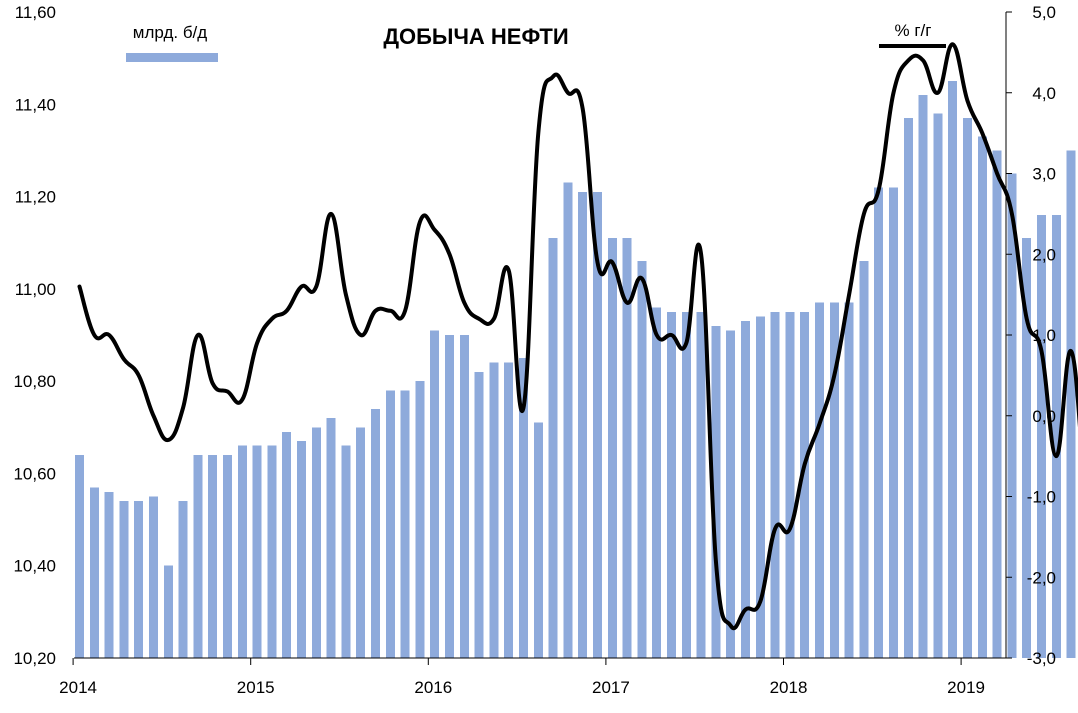 The width and height of the screenshot is (1078, 713). Describe the element at coordinates (1044, 335) in the screenshot. I see `right-tick-label-4: 1,0` at that location.